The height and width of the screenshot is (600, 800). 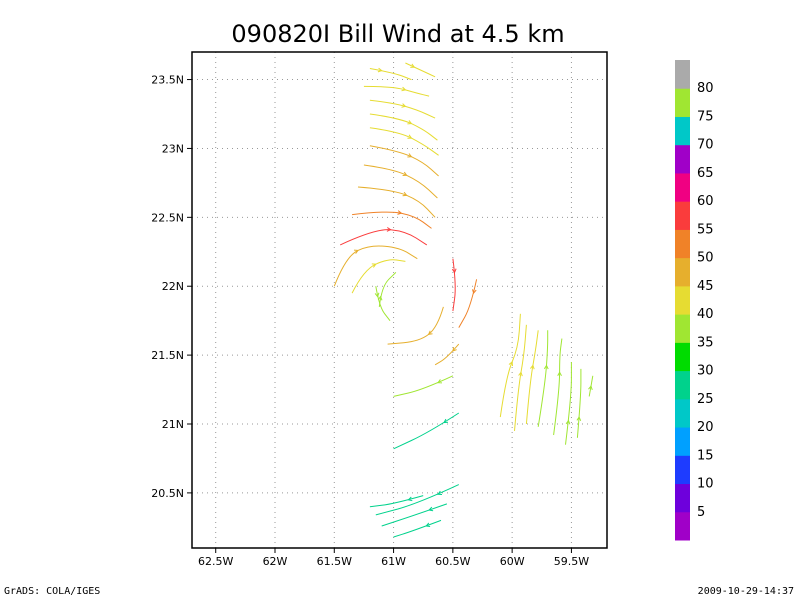 I want to click on x-tick-label: 61W, so click(x=393, y=561).